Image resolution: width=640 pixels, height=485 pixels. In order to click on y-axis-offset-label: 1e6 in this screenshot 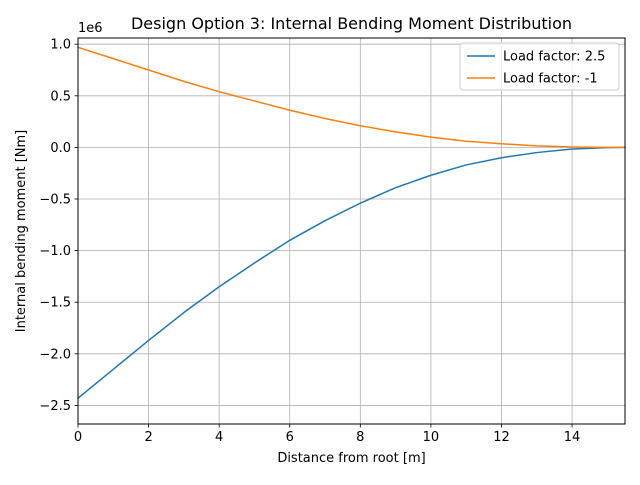, I will do `click(90, 28)`.